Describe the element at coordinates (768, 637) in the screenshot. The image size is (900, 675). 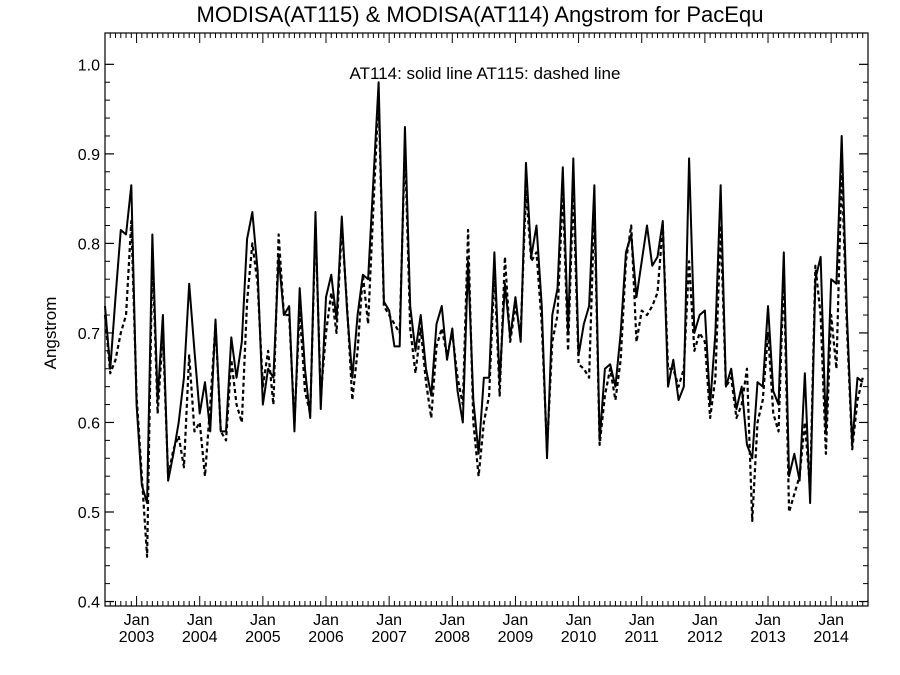
I see `x-tick-year-label: 2013` at that location.